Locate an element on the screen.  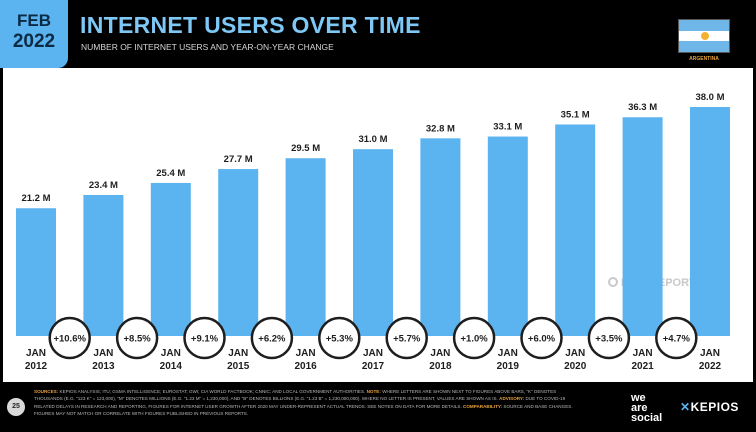
x-tick-year: 2018 is located at coordinates (440, 366).